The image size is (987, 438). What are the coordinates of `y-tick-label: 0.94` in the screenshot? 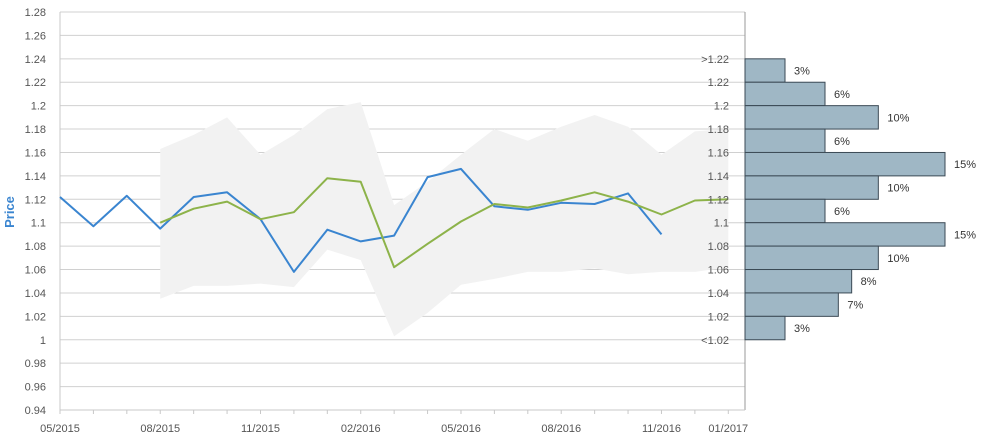 It's located at (35, 411).